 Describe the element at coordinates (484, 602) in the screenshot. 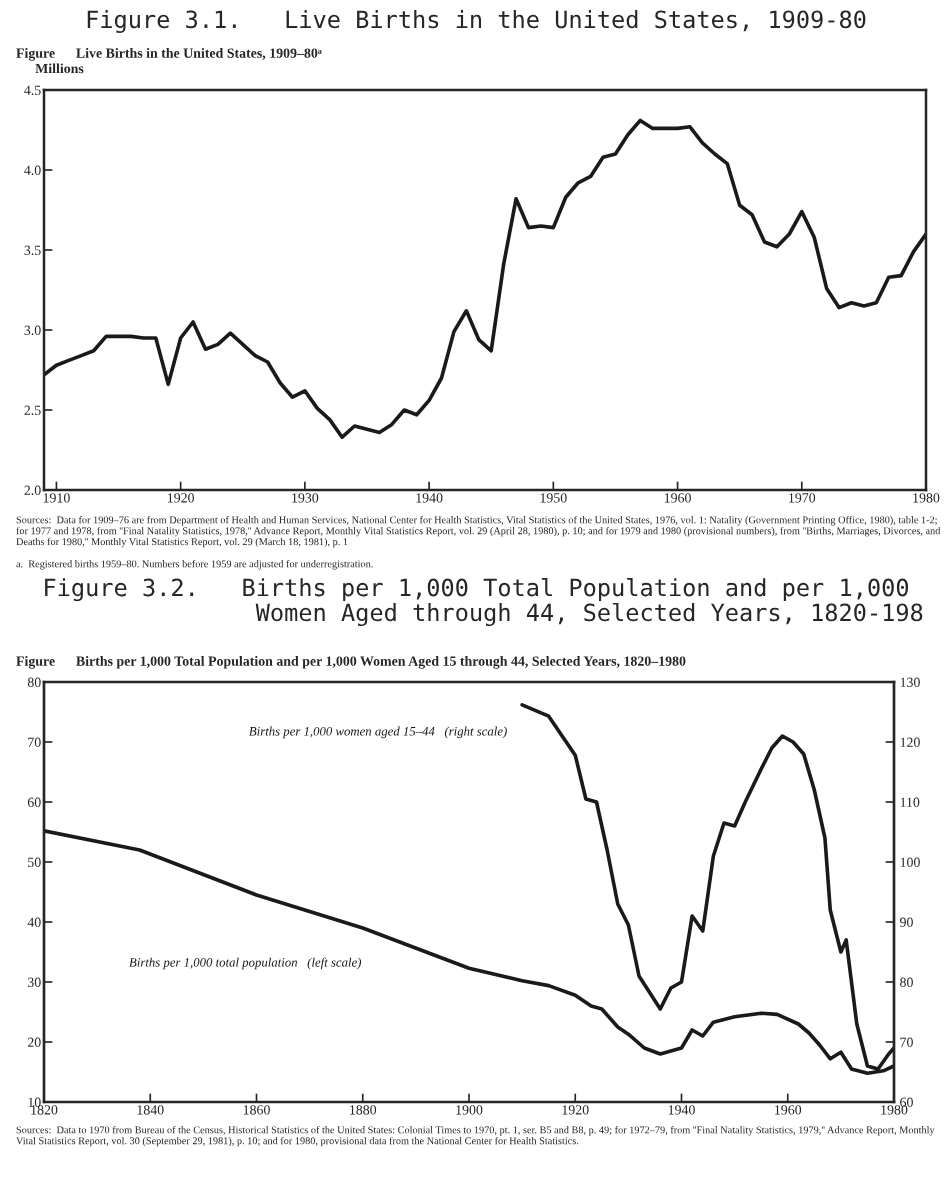

I see `chart-title: Figure 3.2. Births per 1,000 Total Population and per 1,000 Women Aged through 44, Selected Years, 1820-198` at that location.